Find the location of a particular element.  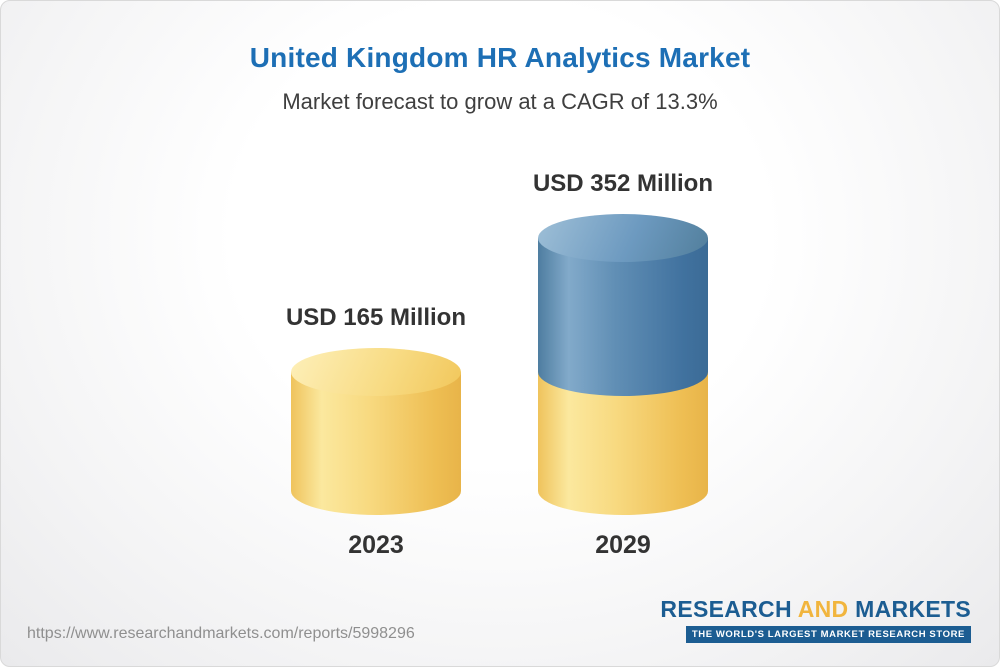

logo-word-and: AND is located at coordinates (823, 609).